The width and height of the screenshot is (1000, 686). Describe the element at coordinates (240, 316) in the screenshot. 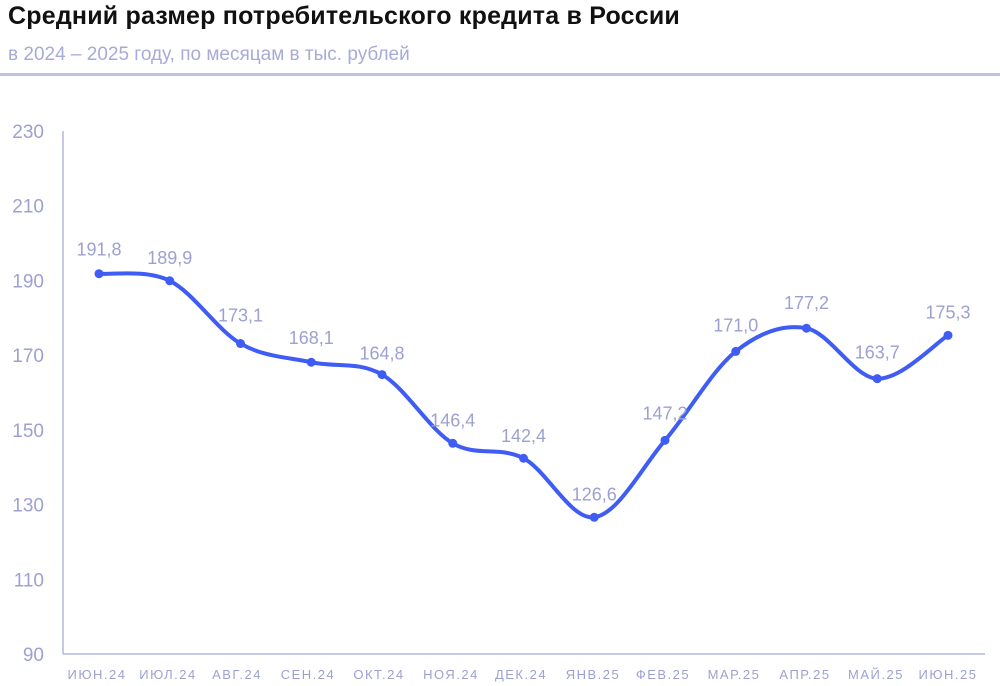

I see `data-label: 173,1` at that location.